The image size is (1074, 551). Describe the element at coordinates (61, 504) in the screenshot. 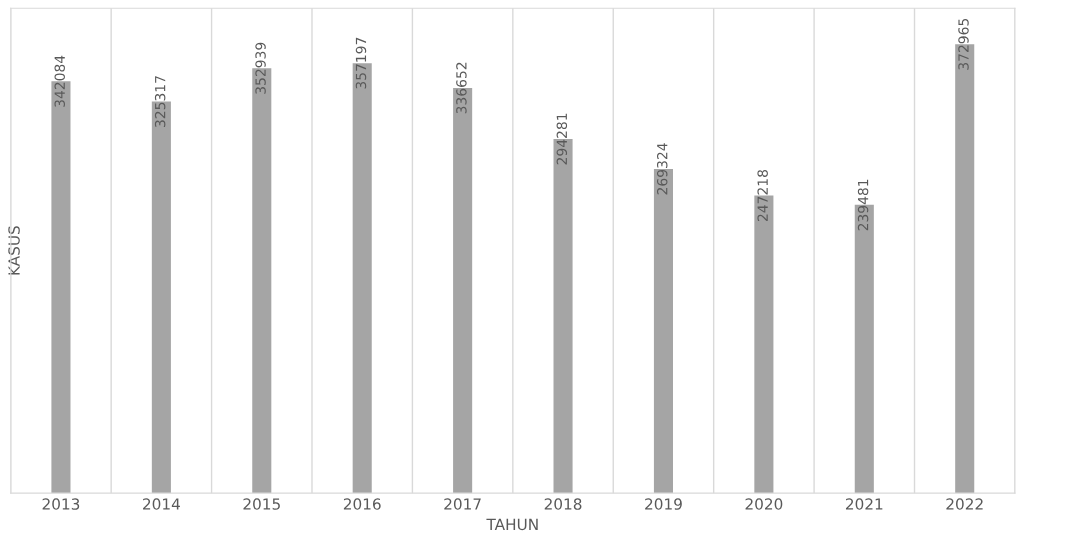

I see `x-tick-label: 2013` at that location.